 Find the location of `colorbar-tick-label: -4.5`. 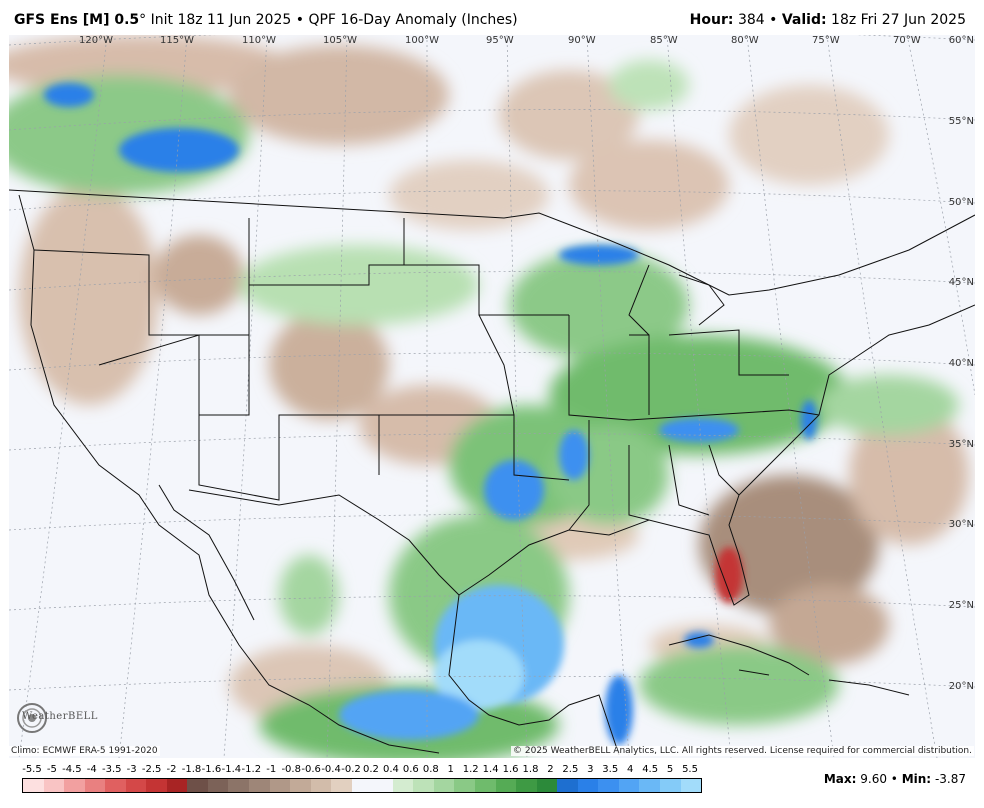

colorbar-tick-label: -4.5 is located at coordinates (72, 769).